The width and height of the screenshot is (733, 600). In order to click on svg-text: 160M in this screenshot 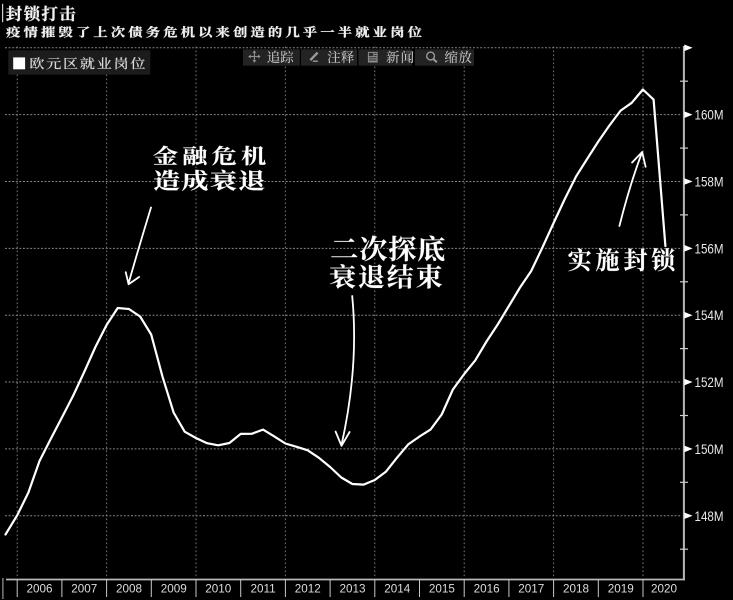, I will do `click(709, 115)`.